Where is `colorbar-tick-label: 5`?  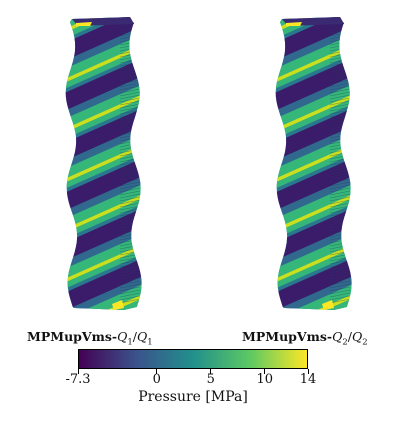
colorbar-tick-label: 5 is located at coordinates (210, 379).